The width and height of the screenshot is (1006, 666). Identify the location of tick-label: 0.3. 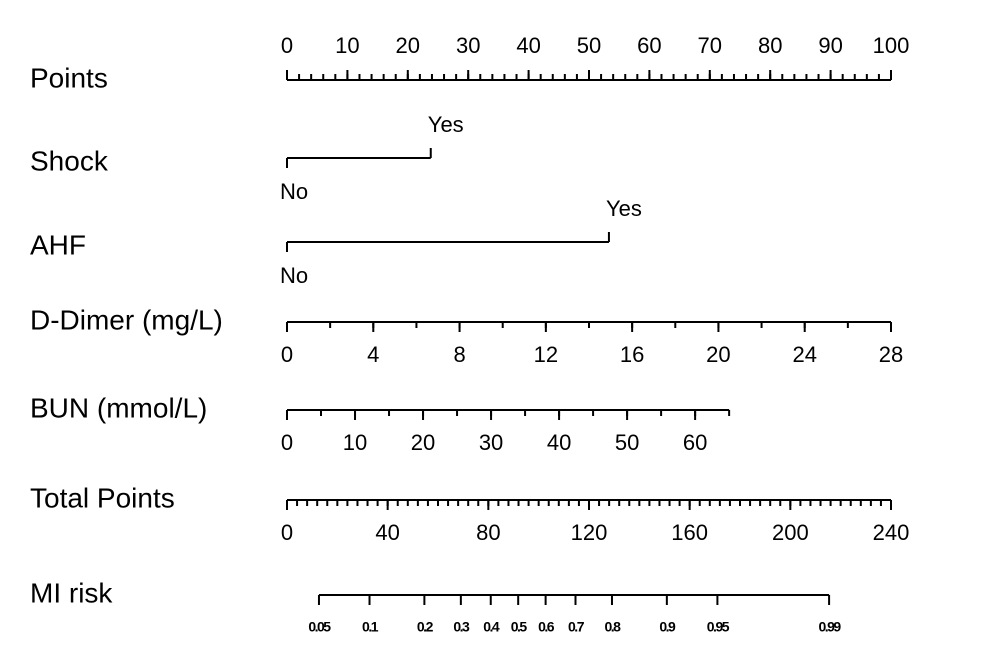
(461, 627).